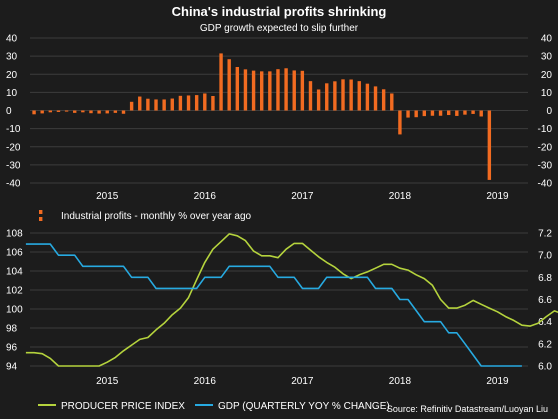  What do you see at coordinates (41, 219) in the screenshot?
I see `legend-bar-mark` at bounding box center [41, 219].